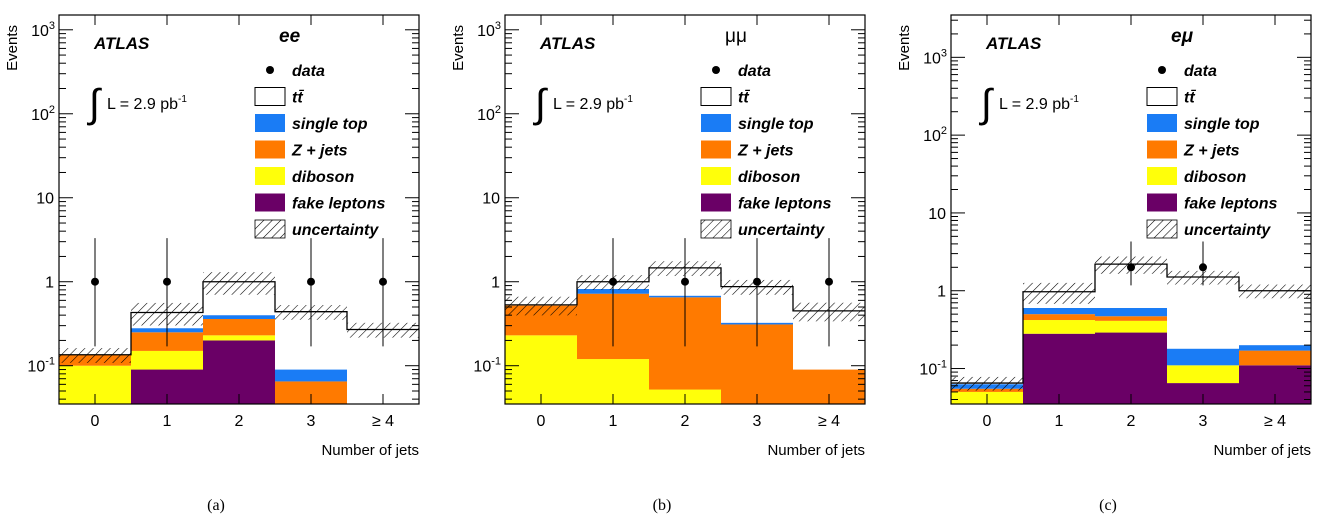 Image resolution: width=1321 pixels, height=518 pixels. I want to click on y-axis-title: Events, so click(12, 48).